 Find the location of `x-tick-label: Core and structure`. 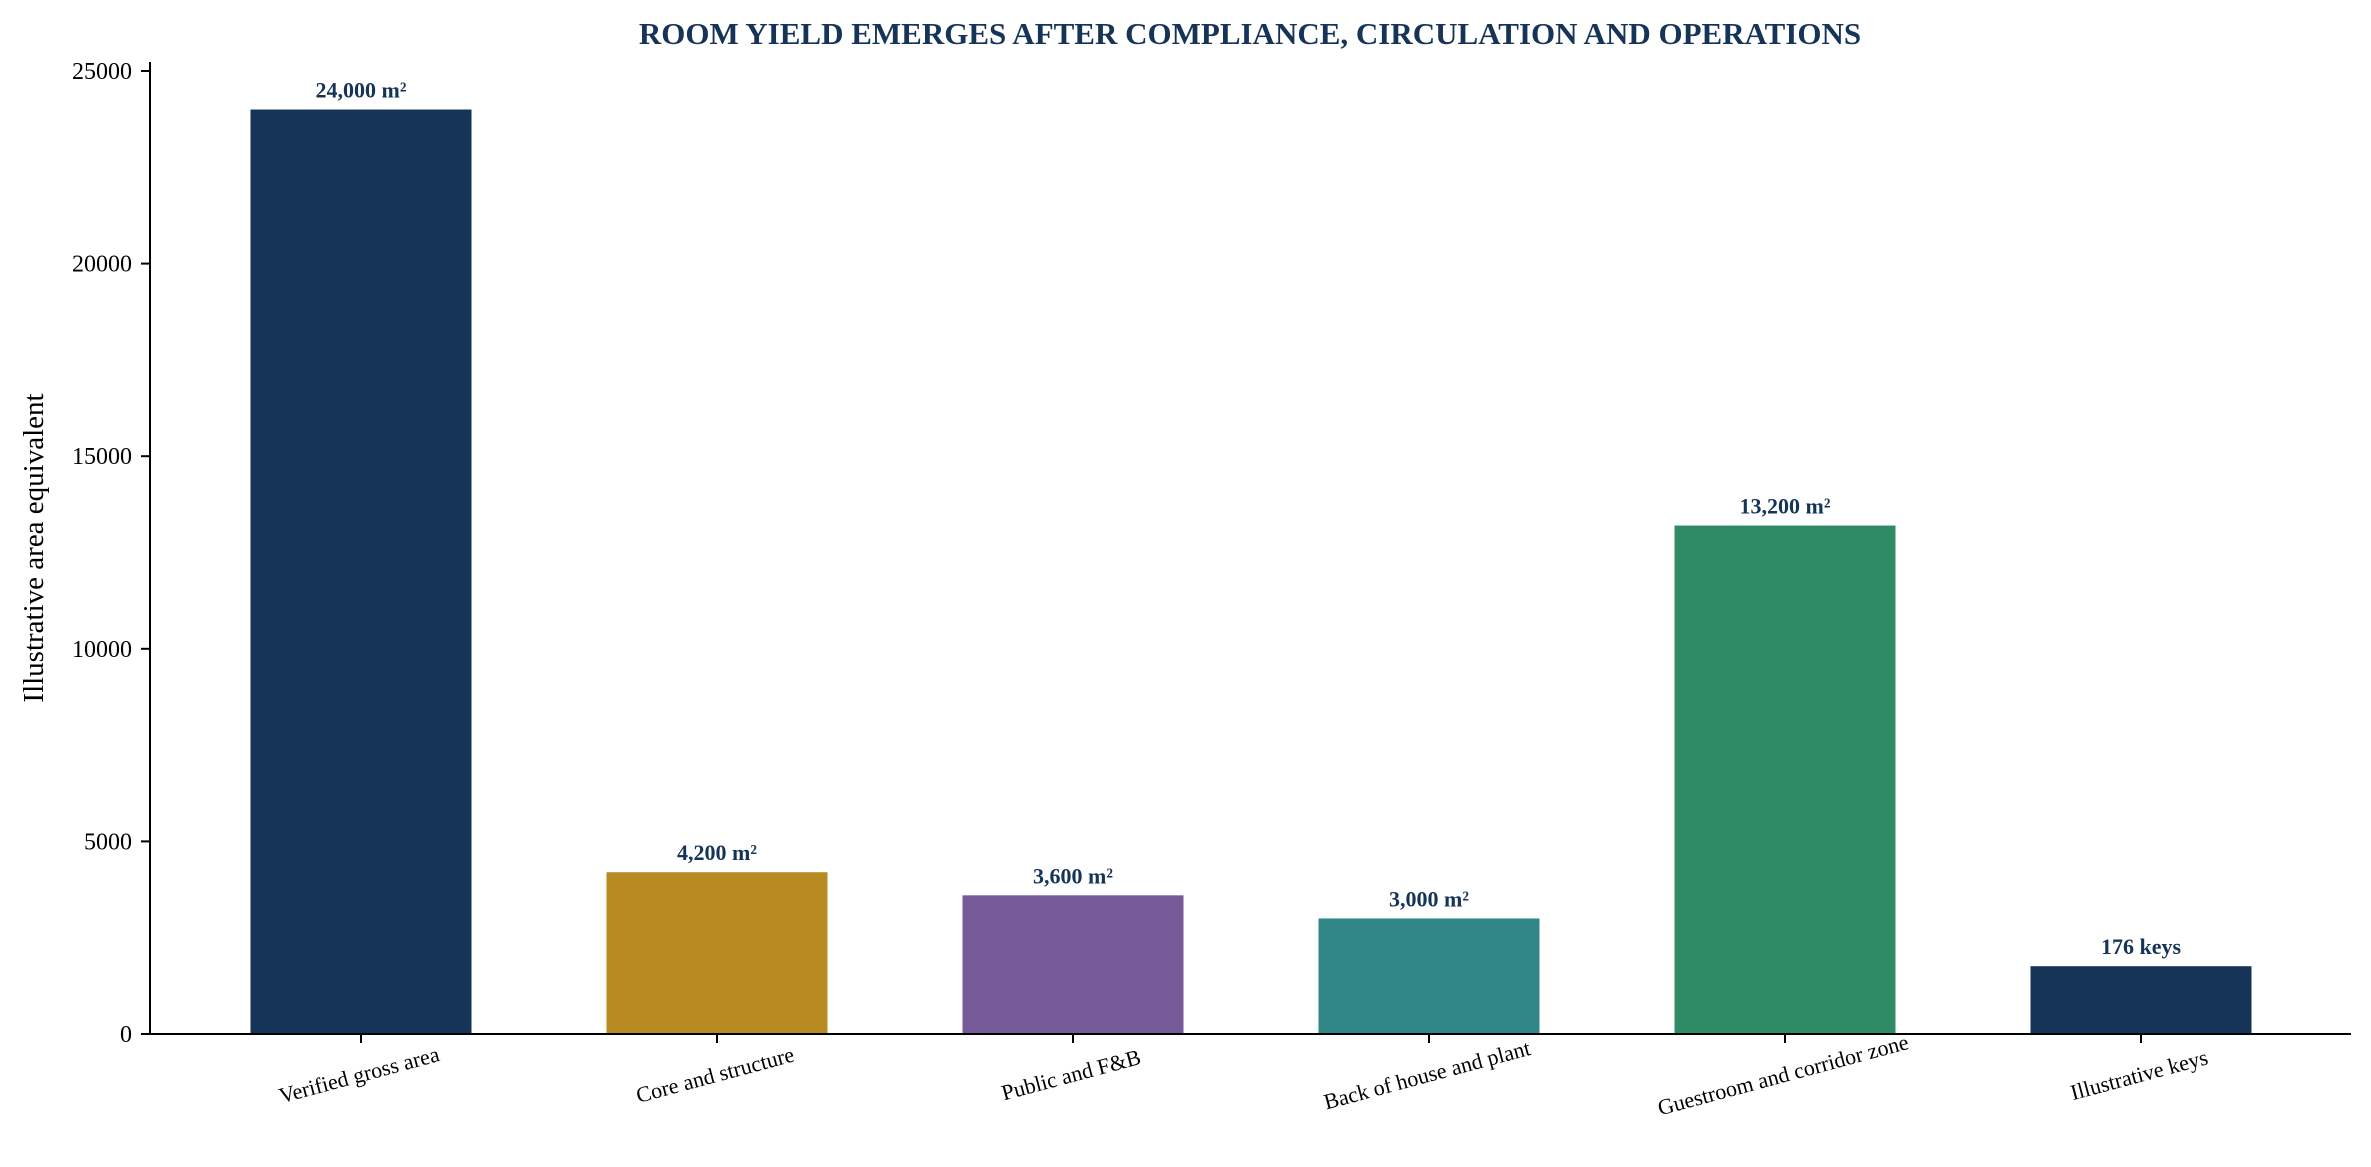

x-tick-label: Core and structure is located at coordinates (714, 1075).